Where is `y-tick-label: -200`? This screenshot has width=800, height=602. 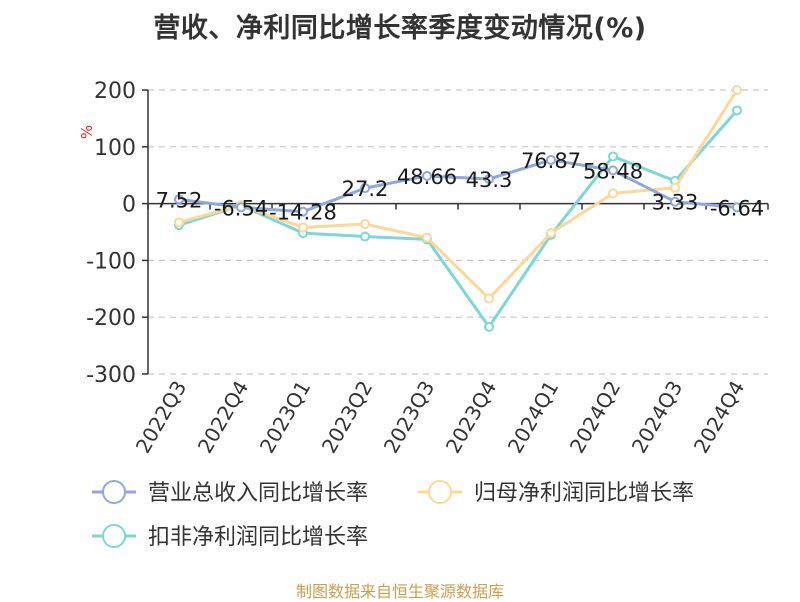
y-tick-label: -200 is located at coordinates (111, 318).